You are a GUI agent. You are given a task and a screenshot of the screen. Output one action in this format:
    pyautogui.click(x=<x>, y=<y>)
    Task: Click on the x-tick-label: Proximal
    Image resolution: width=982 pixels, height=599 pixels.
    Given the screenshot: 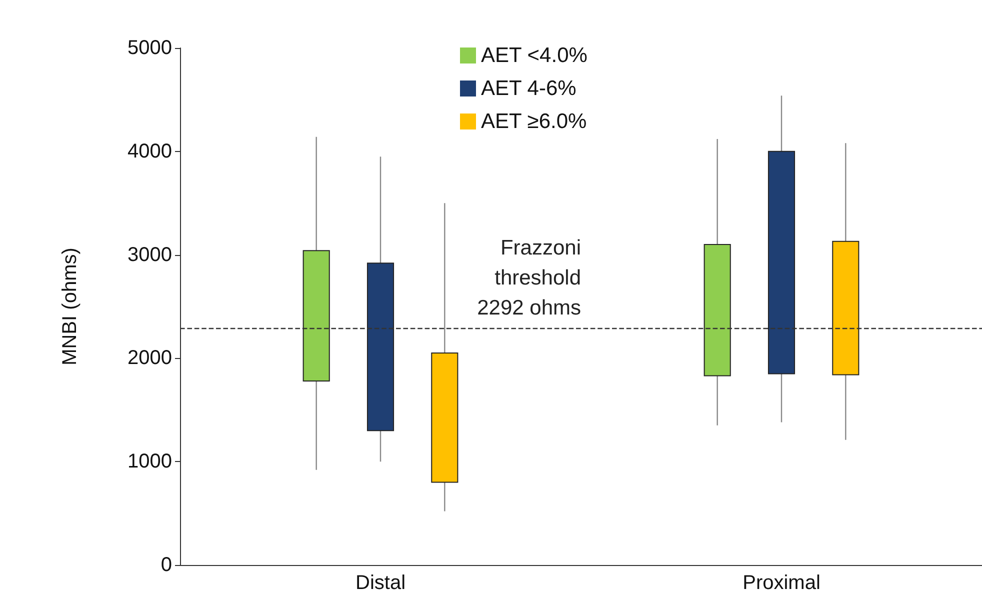 What is the action you would take?
    pyautogui.click(x=781, y=583)
    